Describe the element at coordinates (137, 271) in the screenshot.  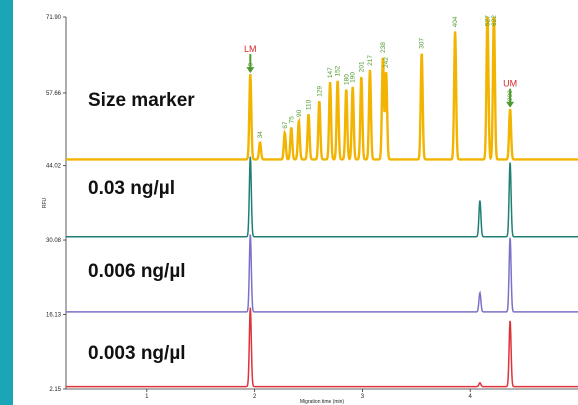
I see `series-label-0-006: 0.006 ng/µl` at that location.